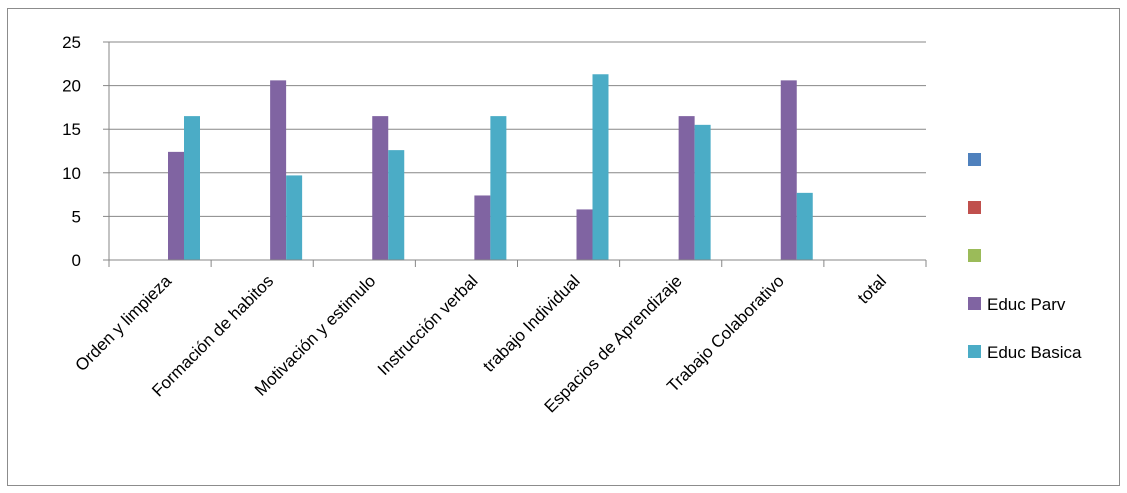 The width and height of the screenshot is (1127, 493). What do you see at coordinates (71, 42) in the screenshot?
I see `y-tick-label: 25` at bounding box center [71, 42].